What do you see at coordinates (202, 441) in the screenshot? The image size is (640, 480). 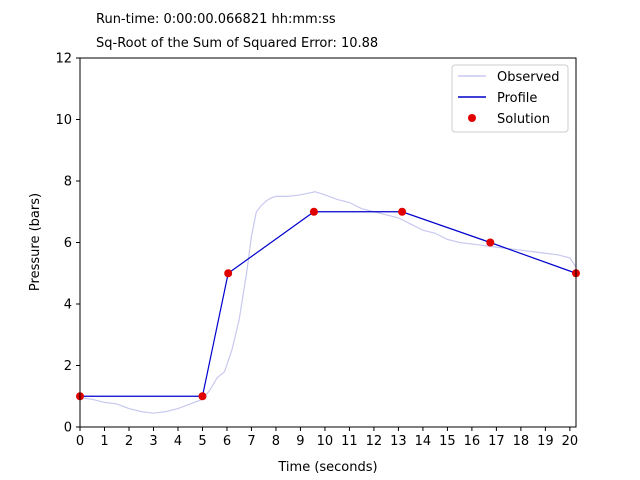 I see `x-tick-label: 5` at bounding box center [202, 441].